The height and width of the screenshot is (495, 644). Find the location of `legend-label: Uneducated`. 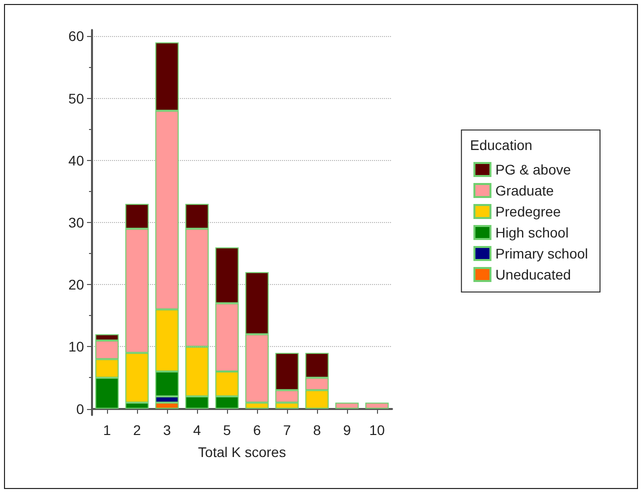

legend-label: Uneducated is located at coordinates (533, 274).